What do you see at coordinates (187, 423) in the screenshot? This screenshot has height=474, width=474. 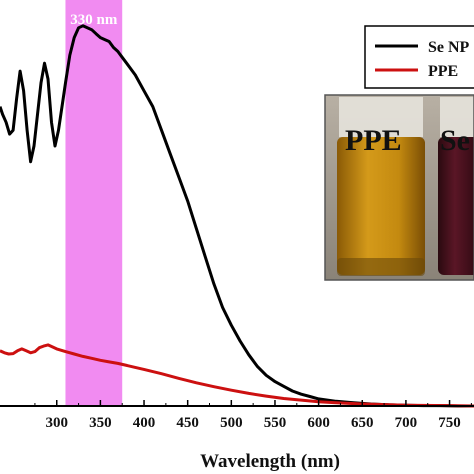 I see `x-tick-label: 450` at bounding box center [187, 423].